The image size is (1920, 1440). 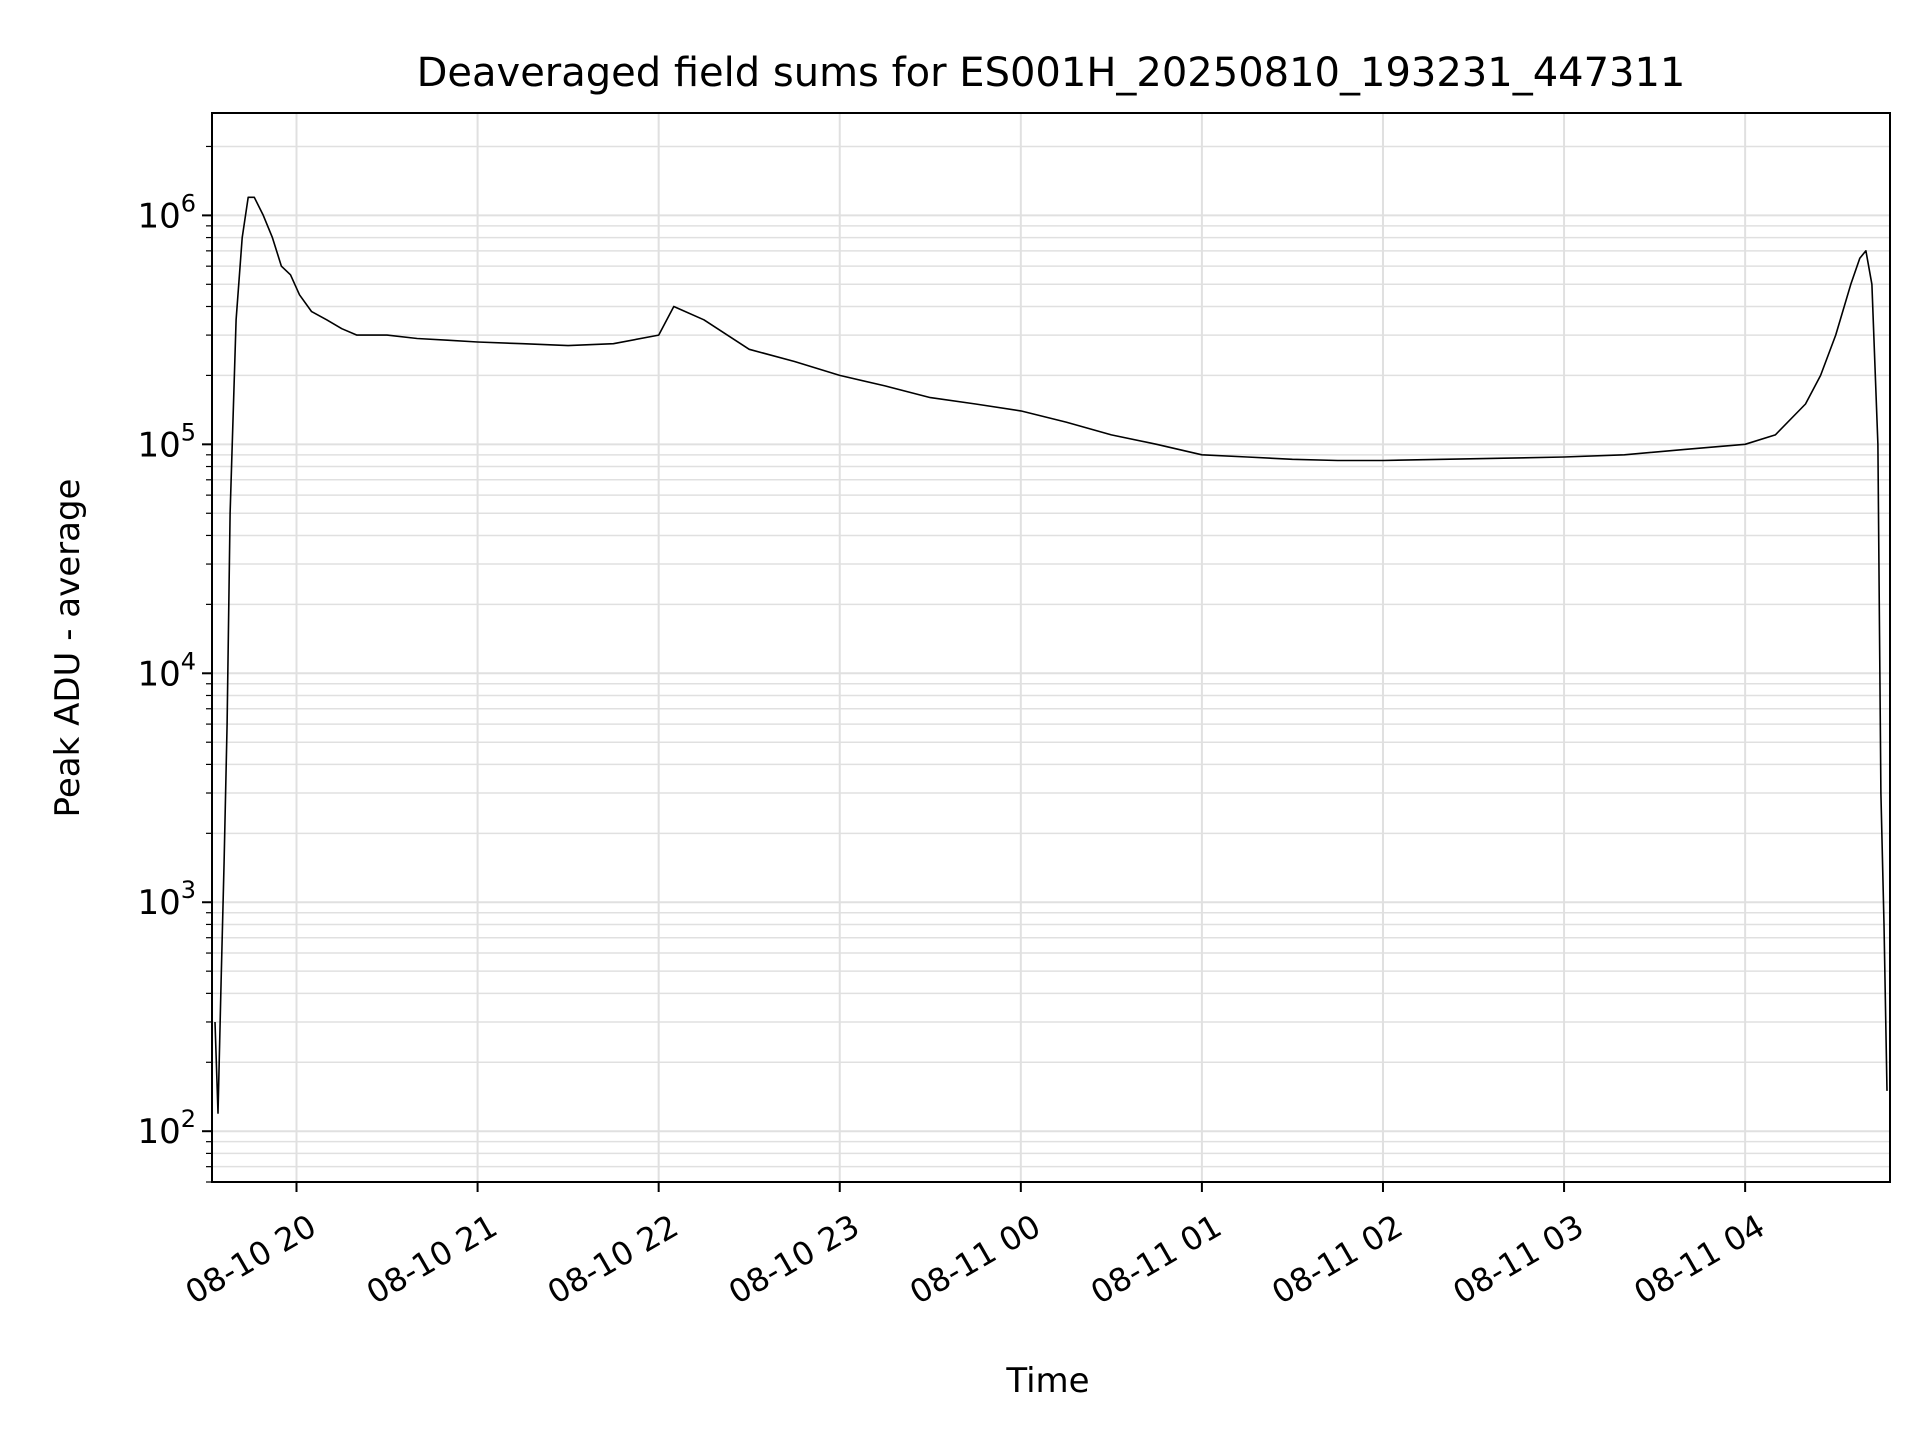 I want to click on y-tick-label: 10², so click(x=166, y=1128).